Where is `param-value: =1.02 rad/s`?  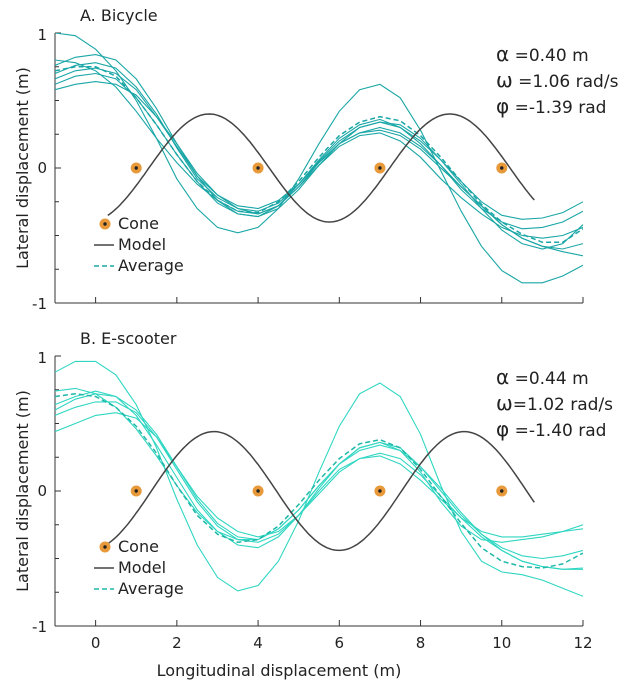
param-value: =1.02 rad/s is located at coordinates (563, 405).